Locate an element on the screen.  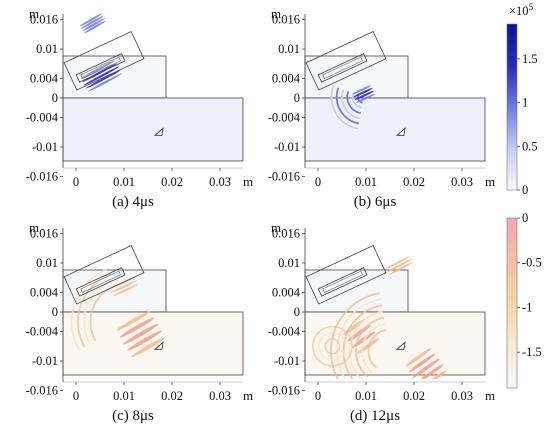
defect-marker is located at coordinates (158, 345).